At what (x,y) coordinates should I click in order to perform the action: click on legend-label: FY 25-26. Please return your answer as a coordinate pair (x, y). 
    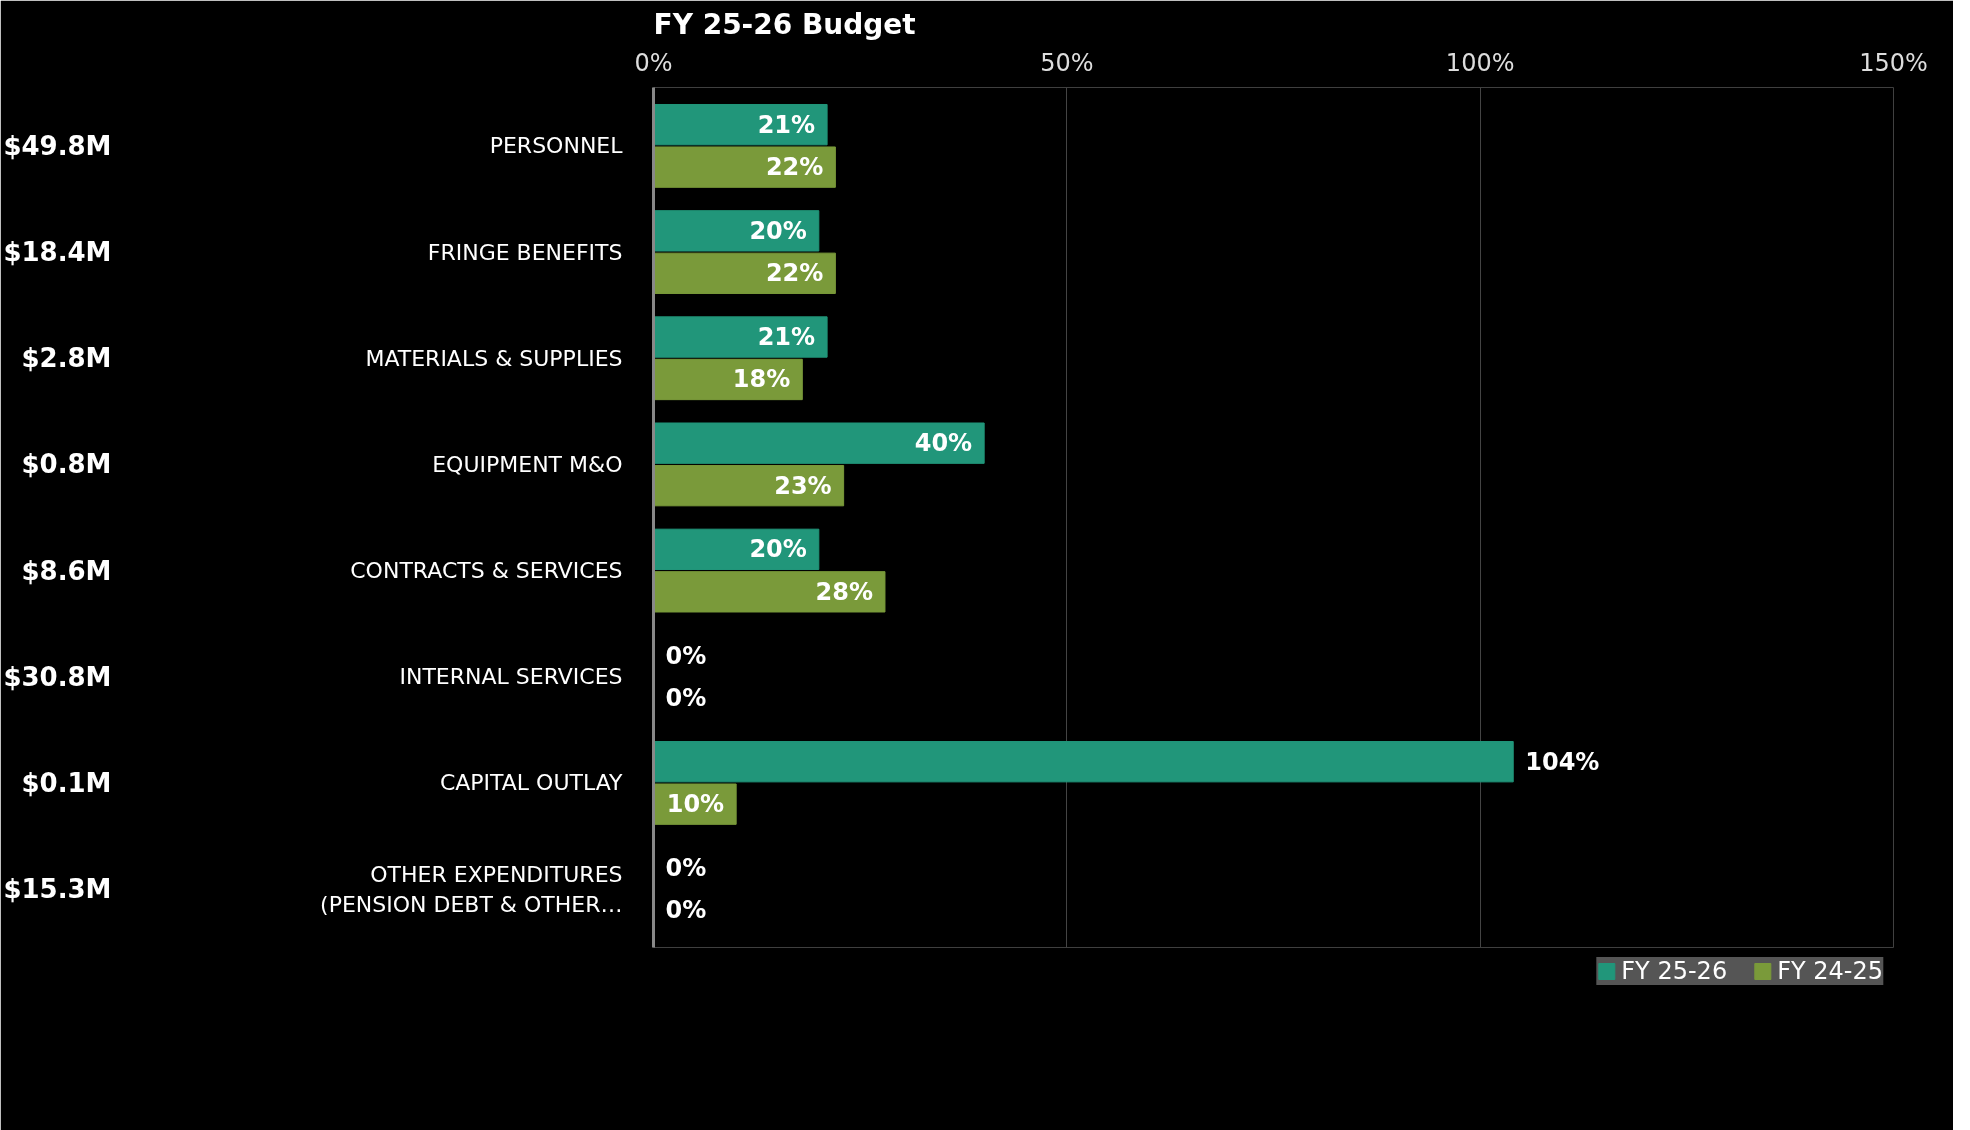
    Looking at the image, I should click on (1674, 971).